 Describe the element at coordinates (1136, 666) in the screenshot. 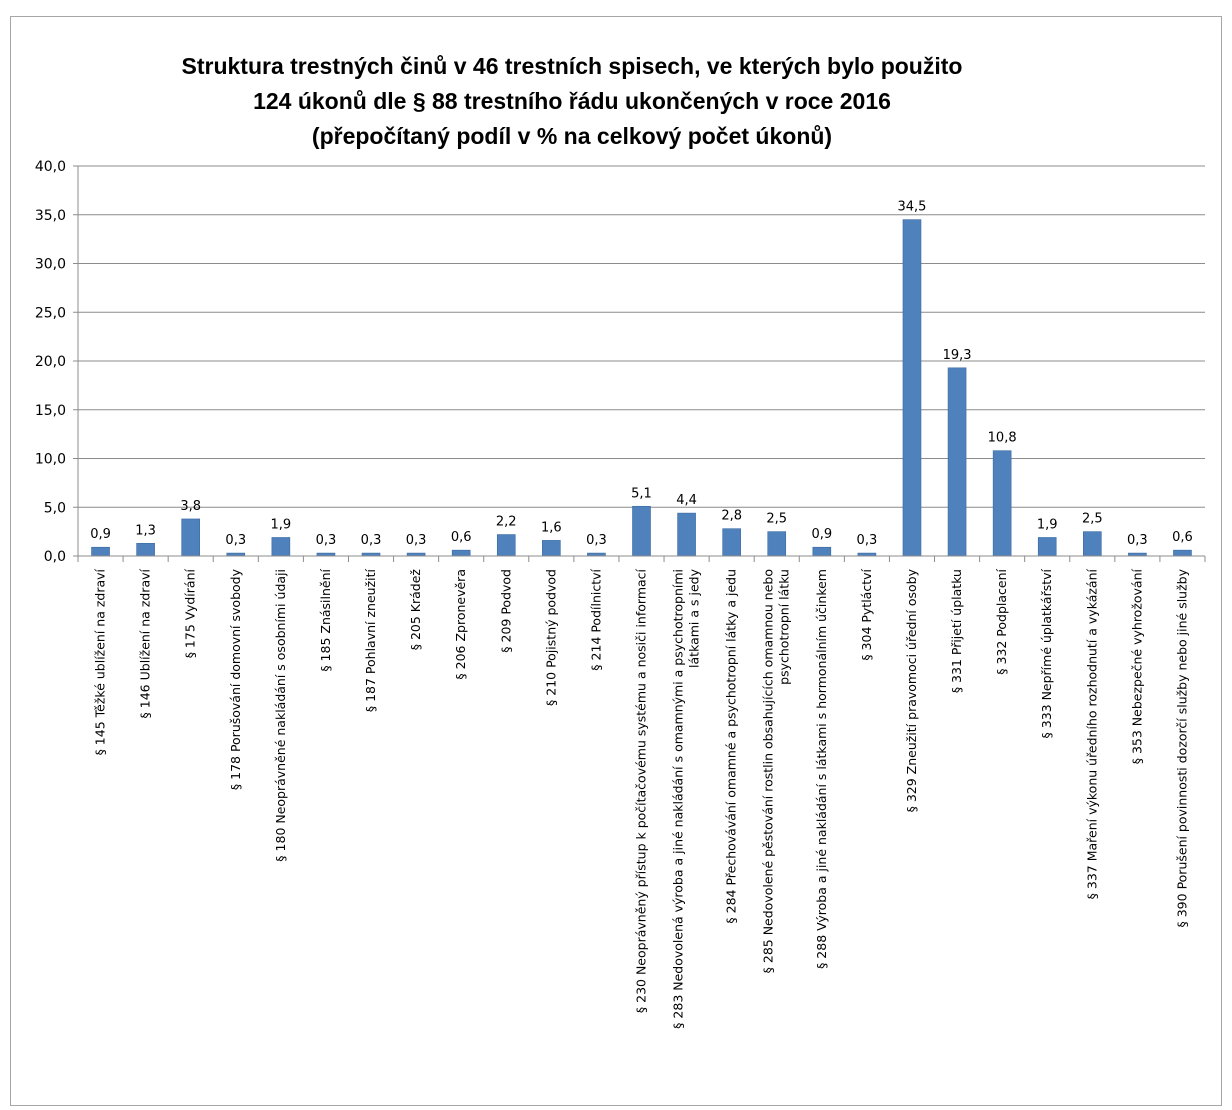

I see `x-category-label: § 353 Nebezpečné vyhrožování` at that location.